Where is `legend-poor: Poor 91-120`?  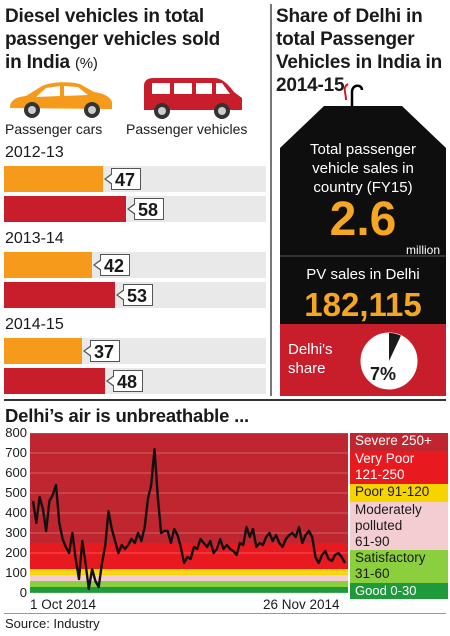 legend-poor: Poor 91-120 is located at coordinates (399, 493).